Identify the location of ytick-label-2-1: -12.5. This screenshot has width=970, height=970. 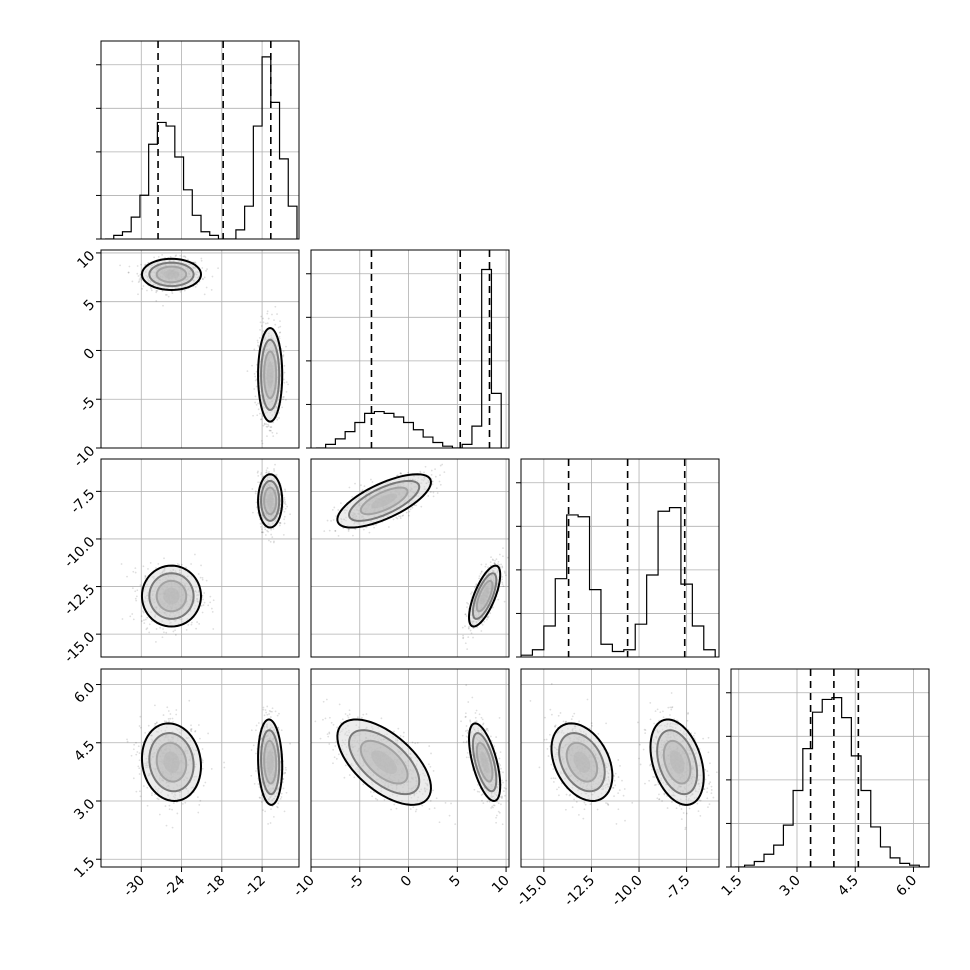
(79, 600).